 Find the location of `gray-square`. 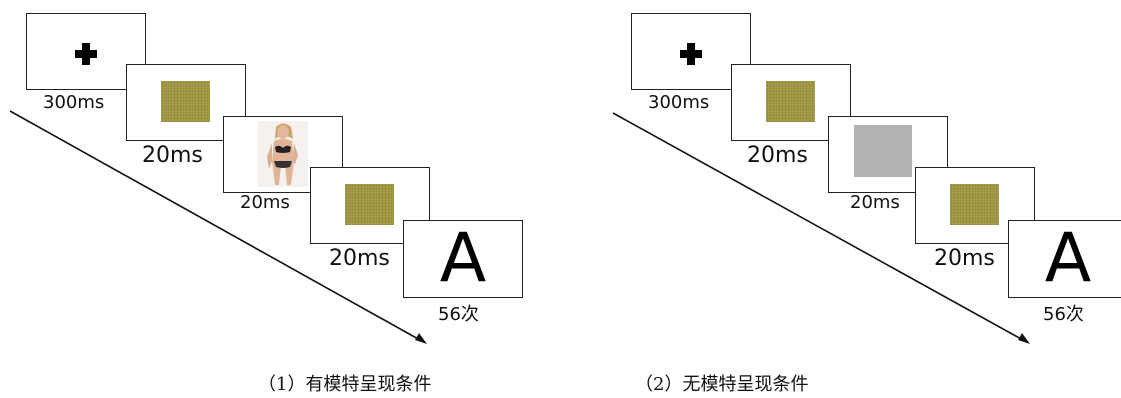

gray-square is located at coordinates (883, 151).